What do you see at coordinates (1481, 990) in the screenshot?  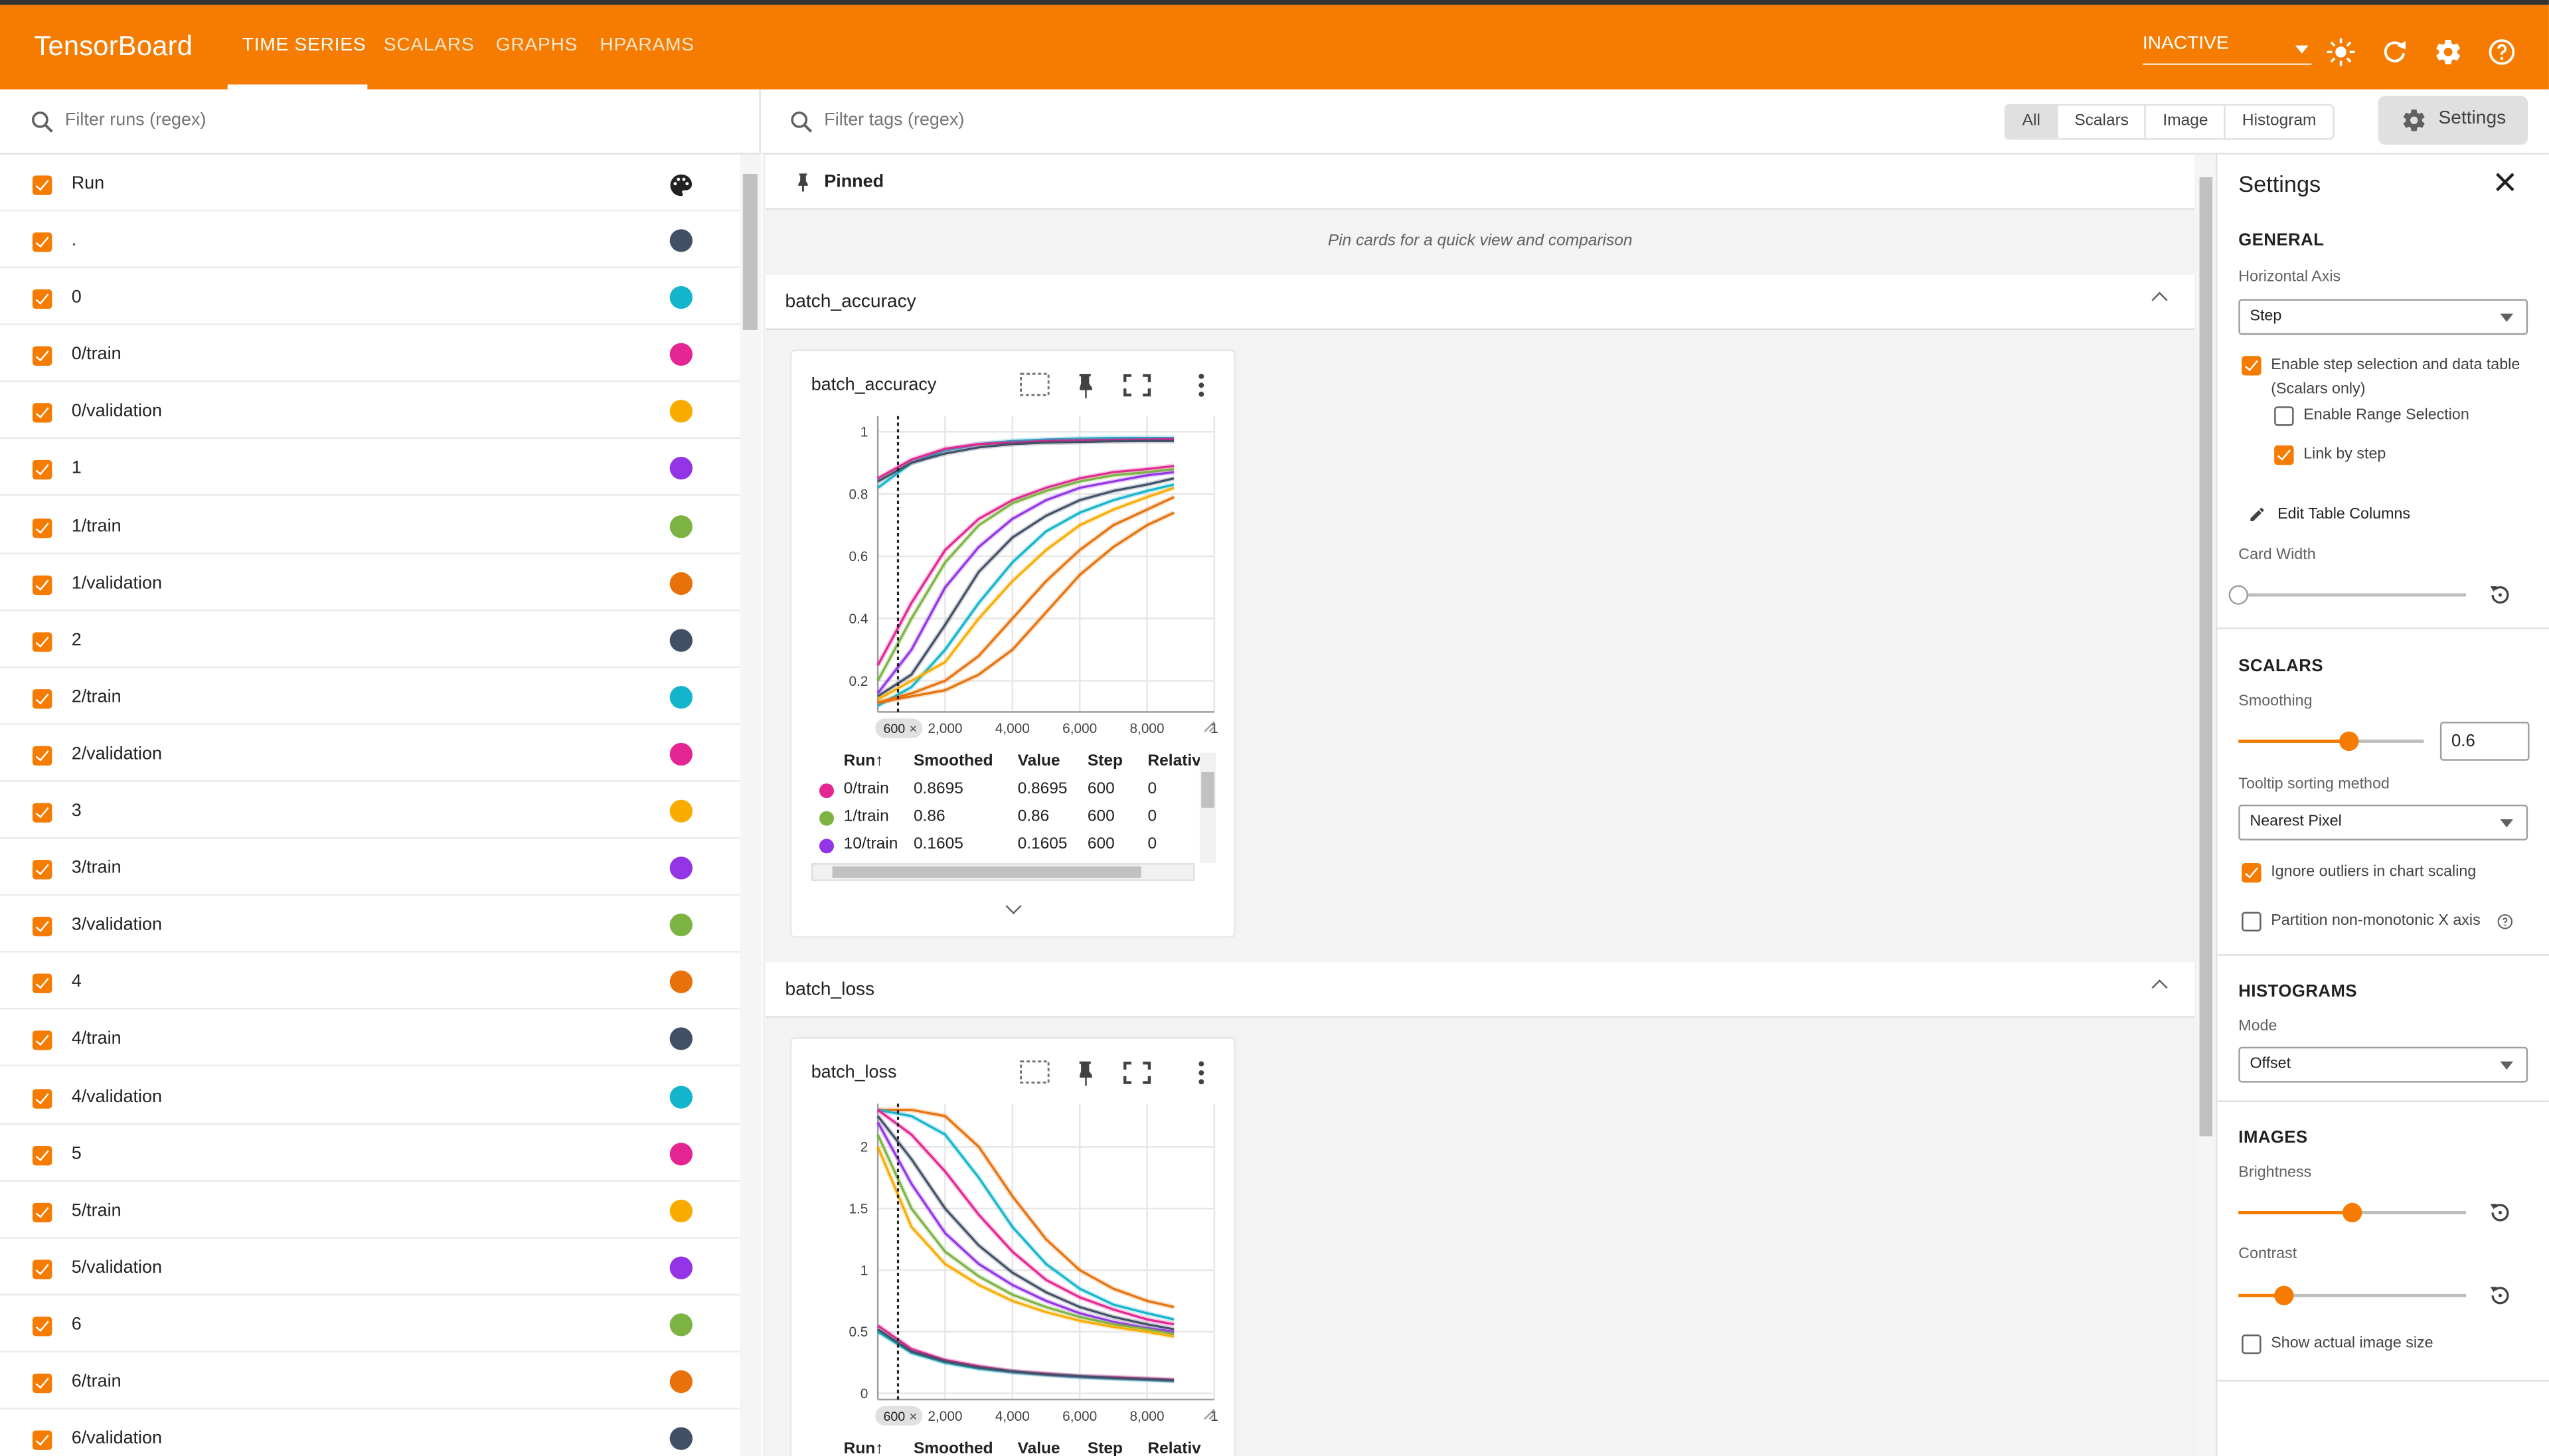 I see `section-header-batch-loss: batch_loss` at bounding box center [1481, 990].